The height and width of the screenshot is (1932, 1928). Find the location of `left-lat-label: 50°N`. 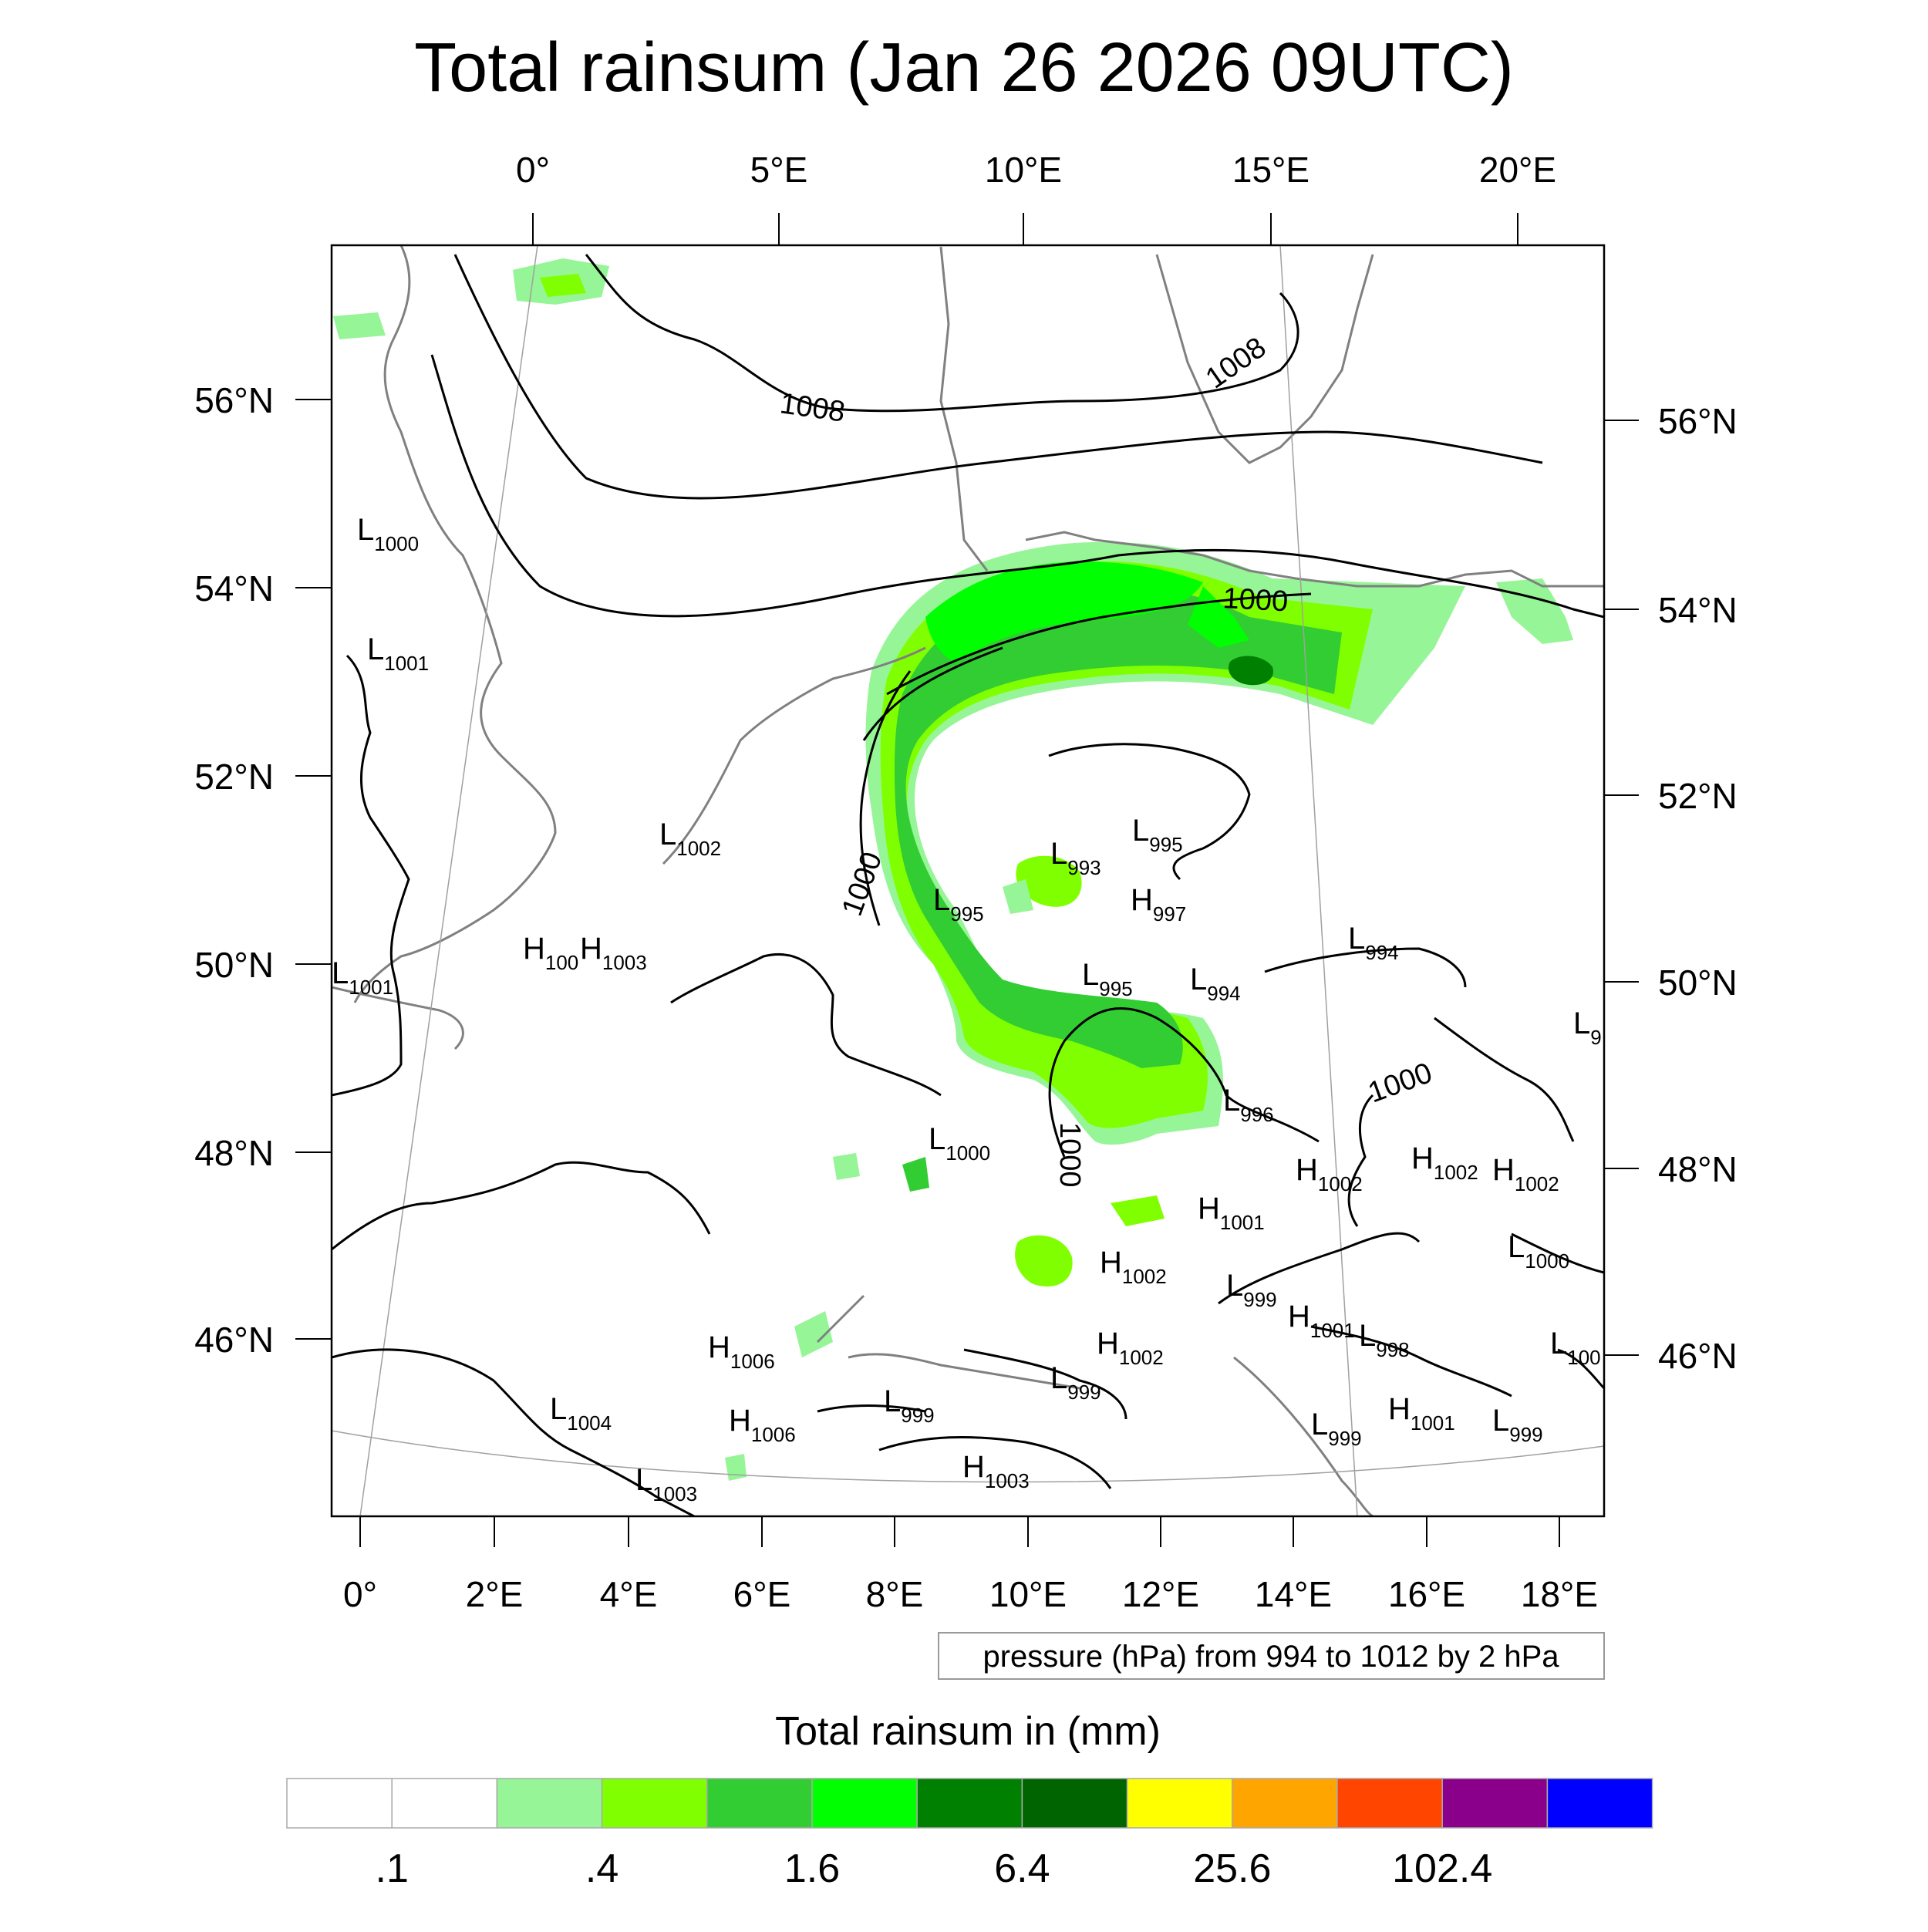

left-lat-label: 50°N is located at coordinates (234, 965).